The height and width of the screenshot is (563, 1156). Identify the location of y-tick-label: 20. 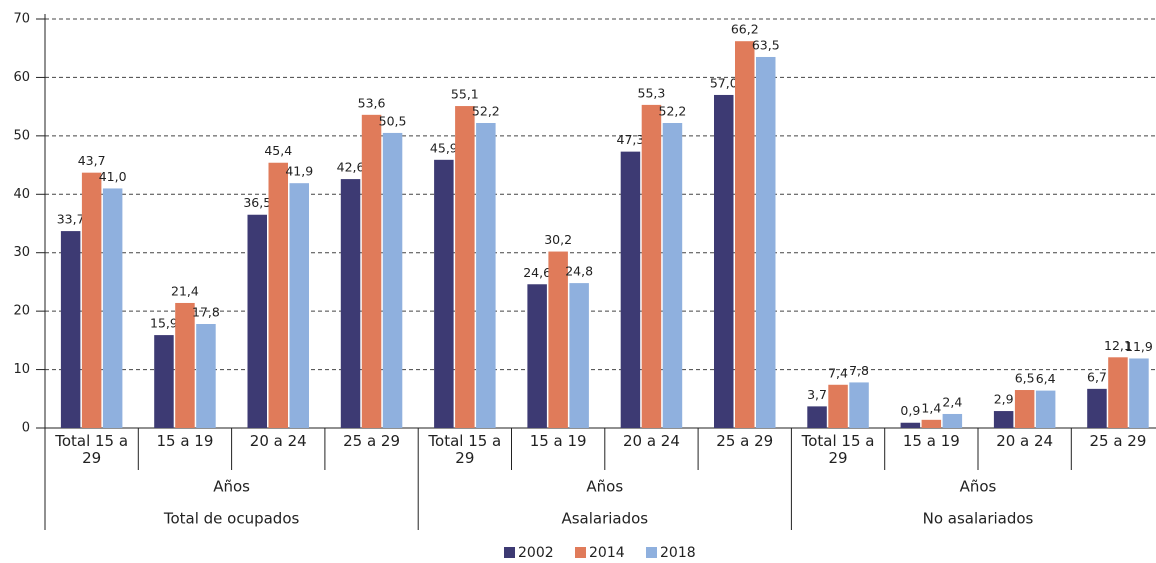
(21, 311).